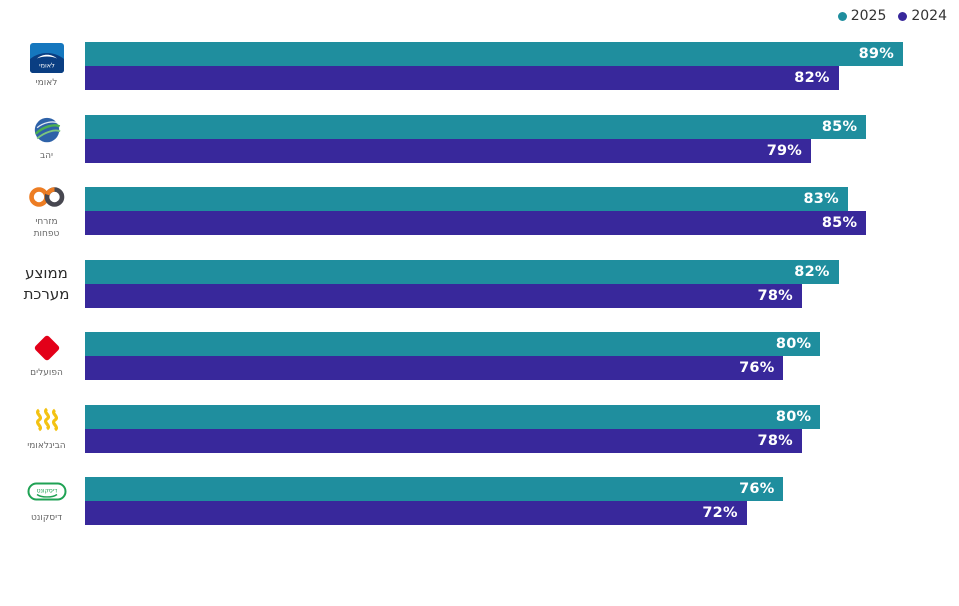 Image resolution: width=959 pixels, height=606 pixels. What do you see at coordinates (784, 150) in the screenshot?
I see `bar-value-label: 79%` at bounding box center [784, 150].